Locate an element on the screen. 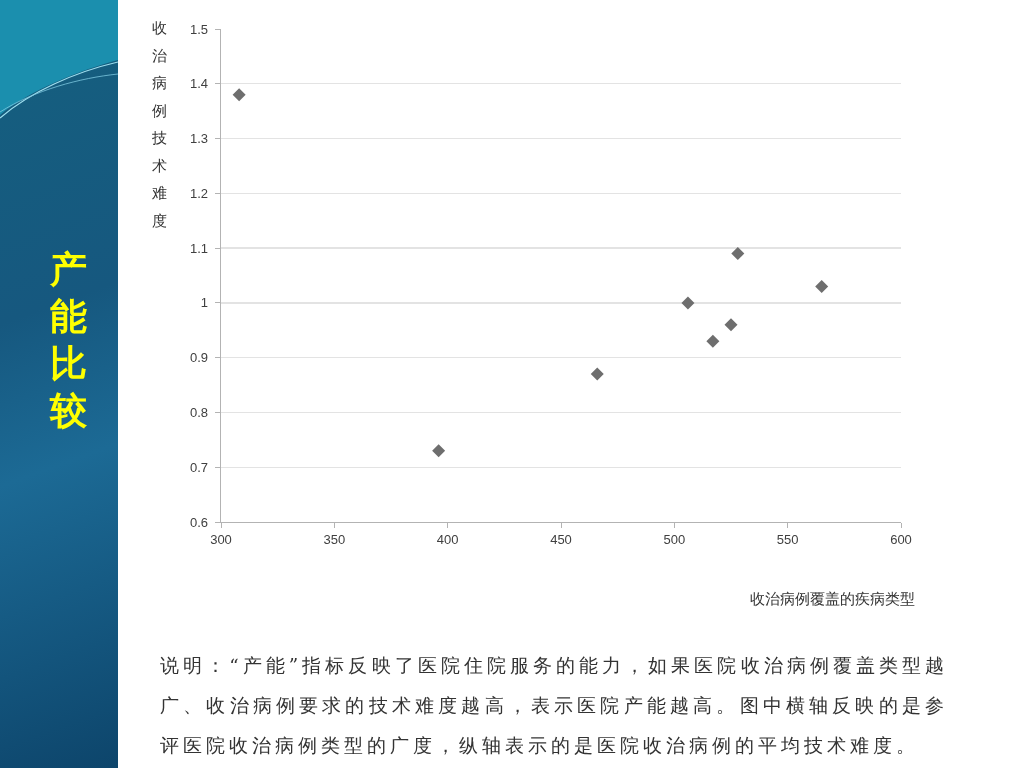 Image resolution: width=1024 pixels, height=768 pixels. y-tick-label: 0.9 is located at coordinates (199, 358).